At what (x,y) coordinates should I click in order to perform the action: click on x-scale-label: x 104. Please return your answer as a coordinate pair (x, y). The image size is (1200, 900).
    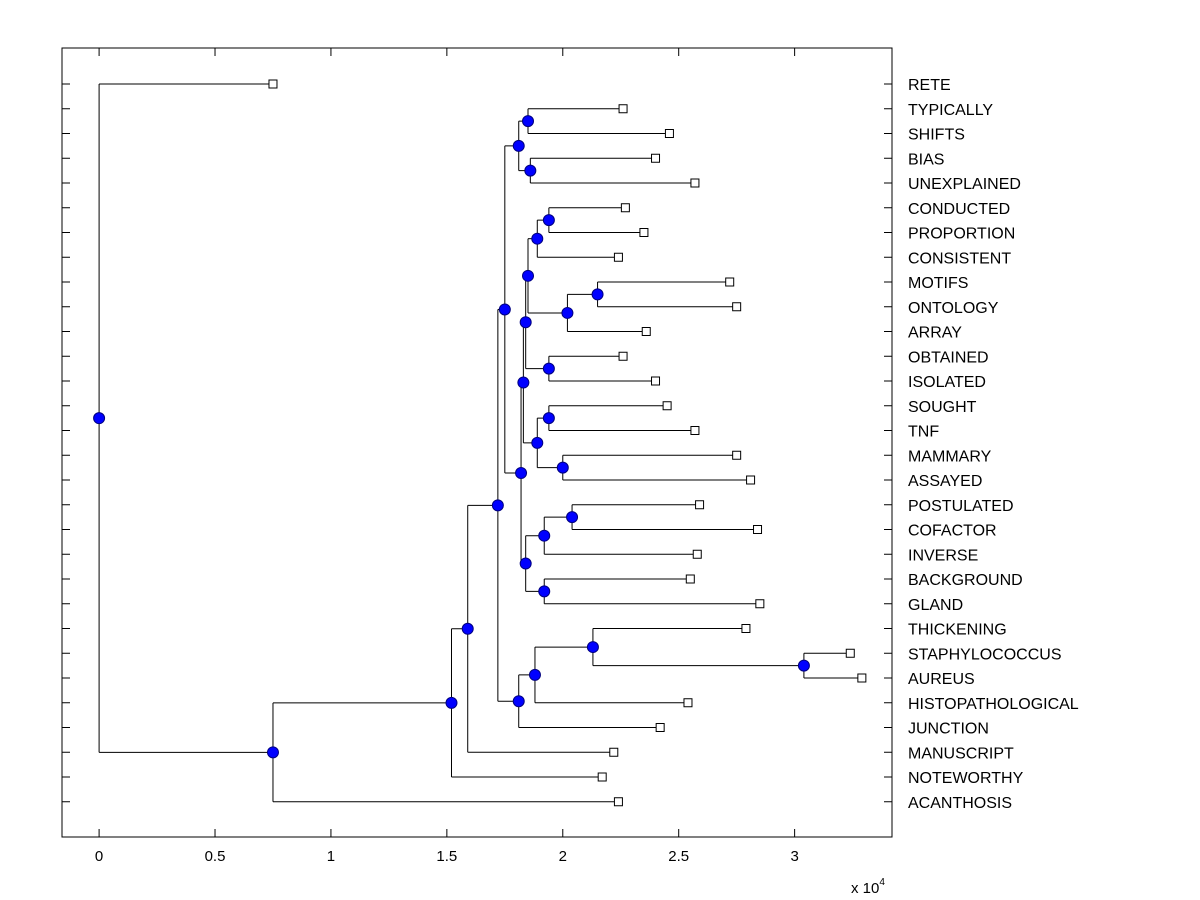
    Looking at the image, I should click on (868, 887).